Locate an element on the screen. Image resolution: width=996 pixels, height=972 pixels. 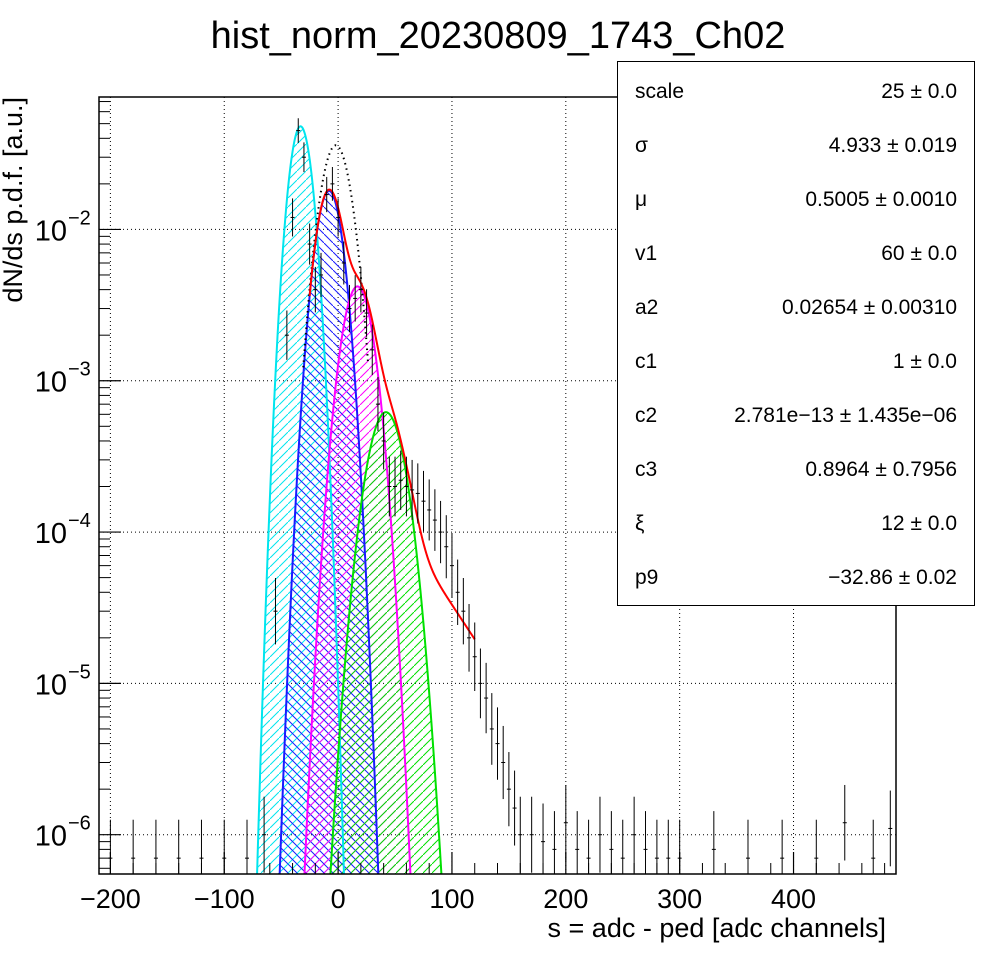
total-fit-curve is located at coordinates (392, 414).